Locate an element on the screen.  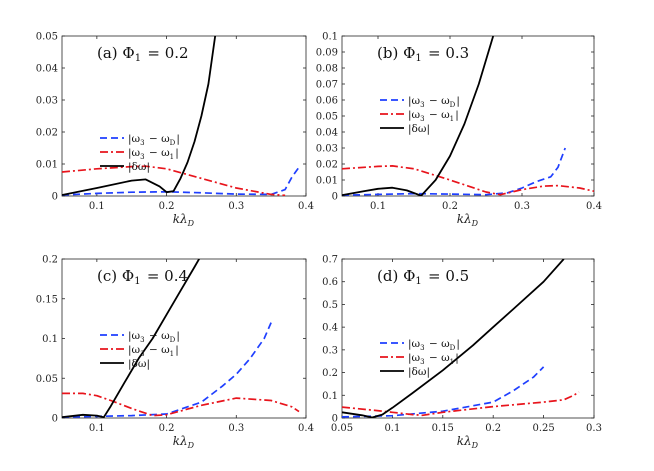
panel-title: (b) Φ1 = 0.3 is located at coordinates (423, 54).